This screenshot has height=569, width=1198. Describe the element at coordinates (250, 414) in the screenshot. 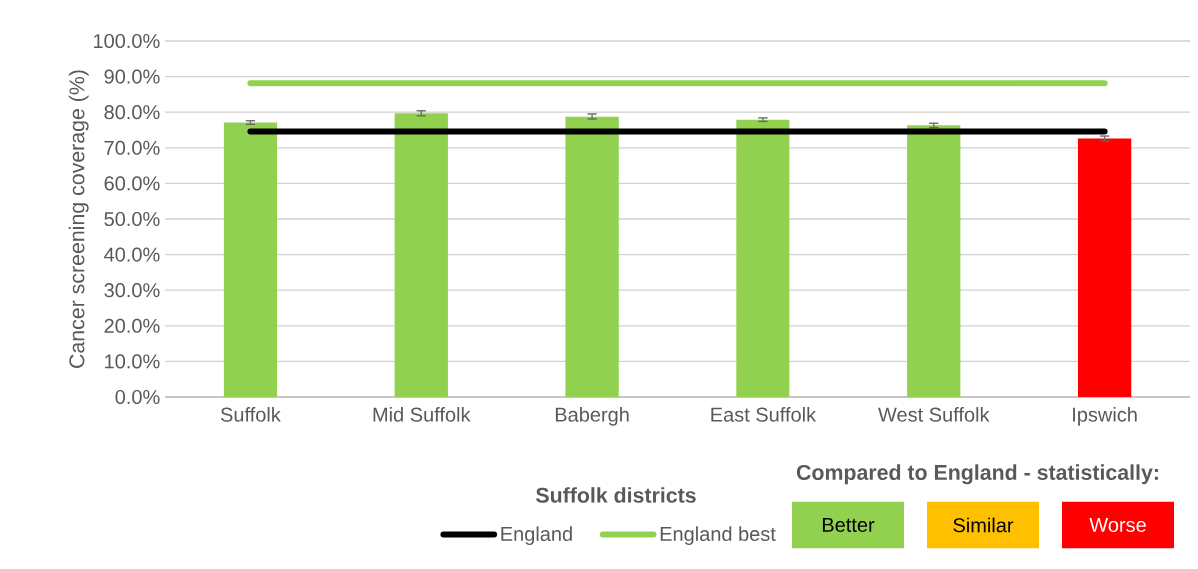

I see `x-tick-label: Suffolk` at that location.